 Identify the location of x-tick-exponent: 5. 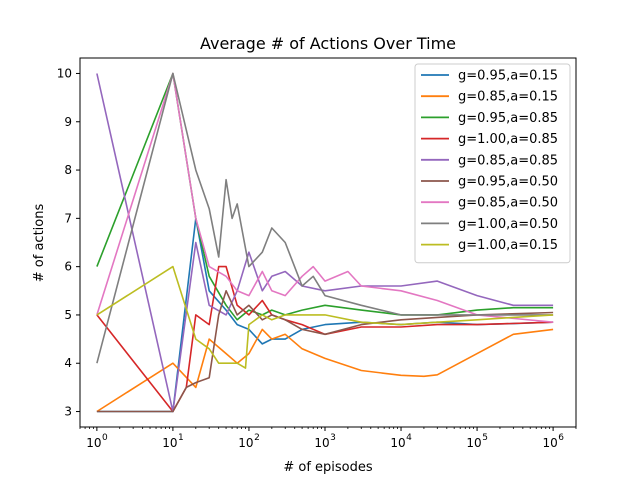
(485, 438).